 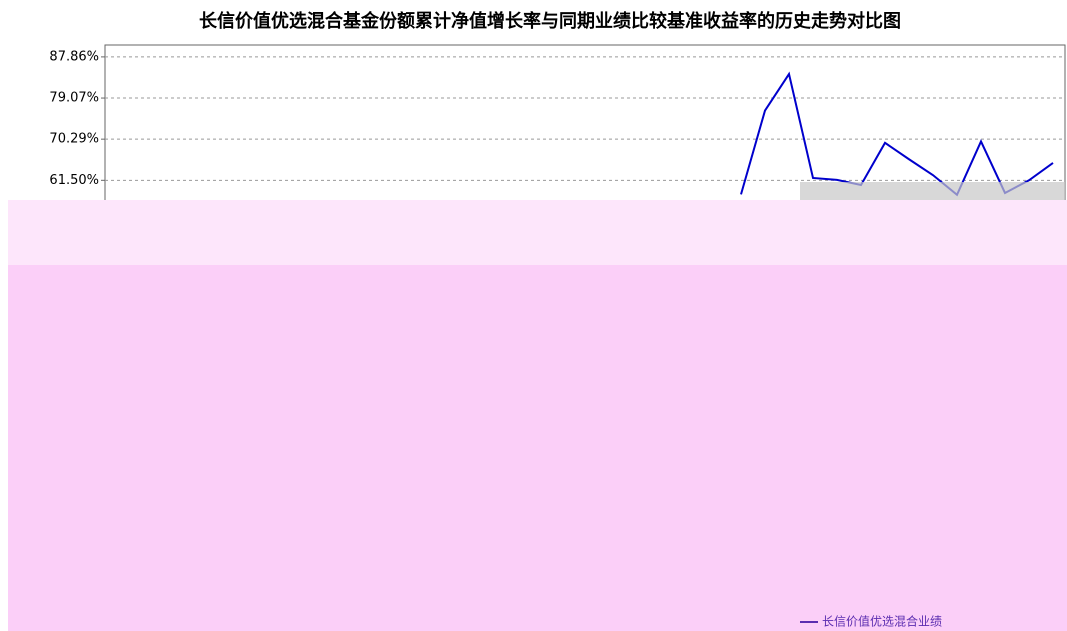 I want to click on y-tick-label: 61.50%, so click(x=74, y=180).